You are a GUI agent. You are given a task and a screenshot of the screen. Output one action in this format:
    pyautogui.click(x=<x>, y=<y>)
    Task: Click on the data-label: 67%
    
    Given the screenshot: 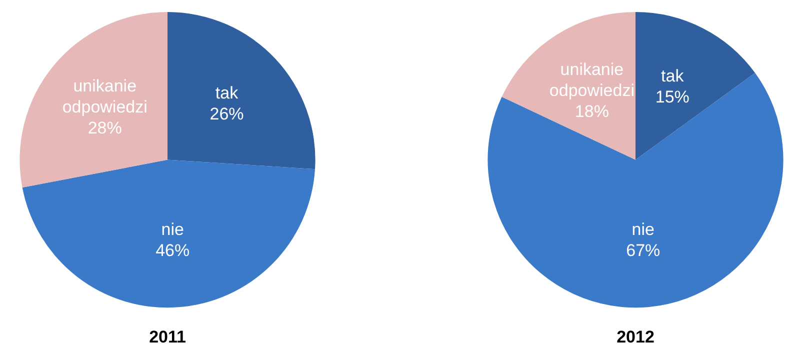 What is the action you would take?
    pyautogui.click(x=643, y=250)
    